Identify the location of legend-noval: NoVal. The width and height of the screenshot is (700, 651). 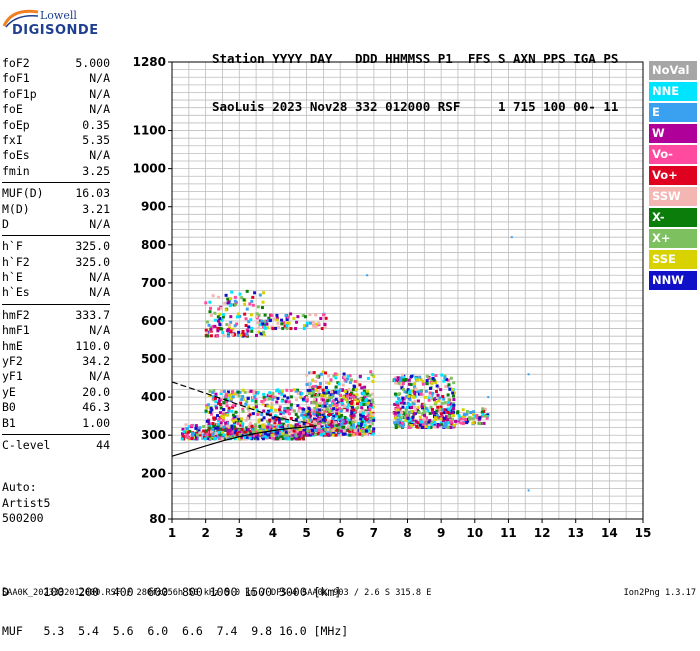
(673, 70).